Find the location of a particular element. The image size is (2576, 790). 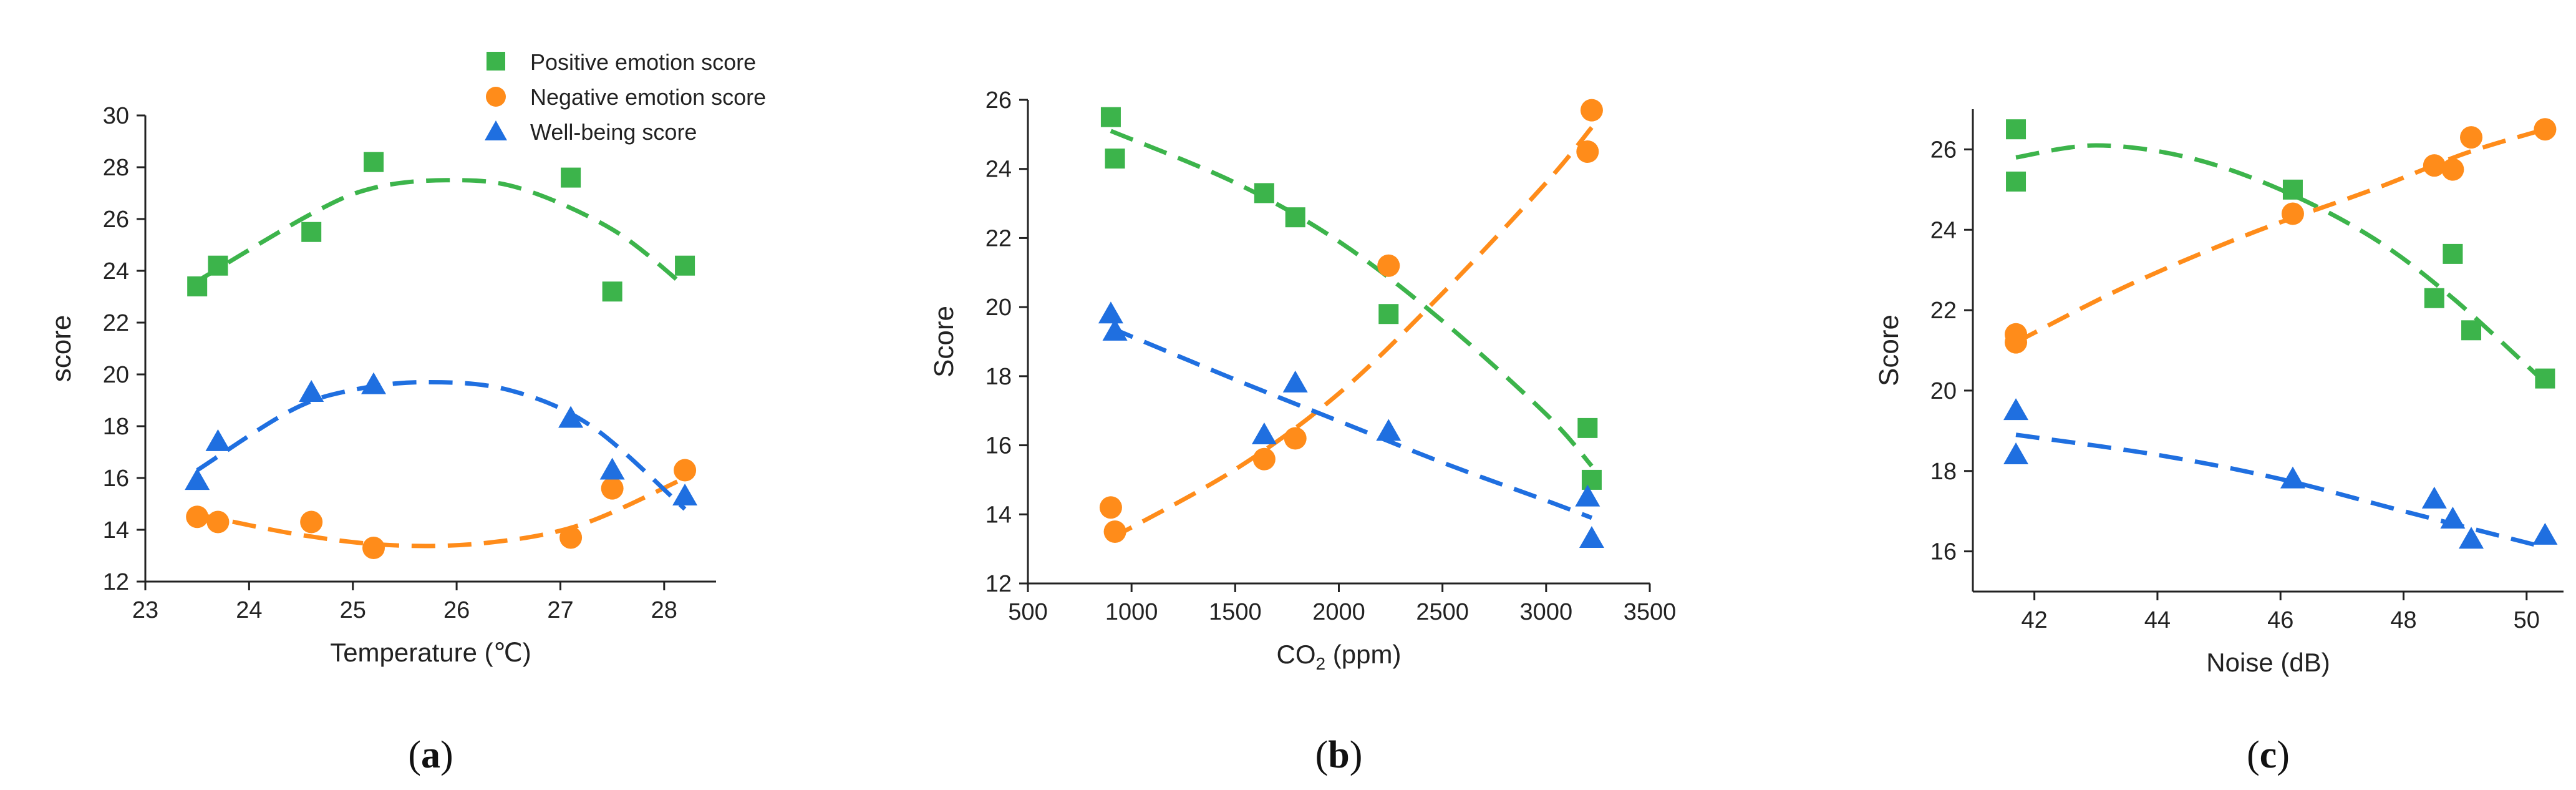

x-tick-label: 26 is located at coordinates (457, 610).